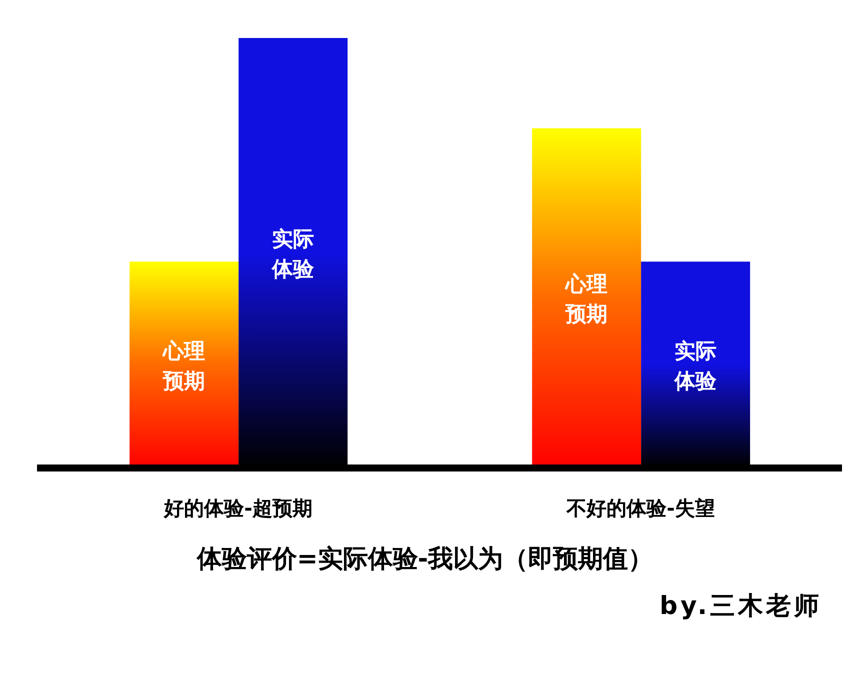 The height and width of the screenshot is (691, 850). What do you see at coordinates (587, 299) in the screenshot?
I see `text: 心理预期` at bounding box center [587, 299].